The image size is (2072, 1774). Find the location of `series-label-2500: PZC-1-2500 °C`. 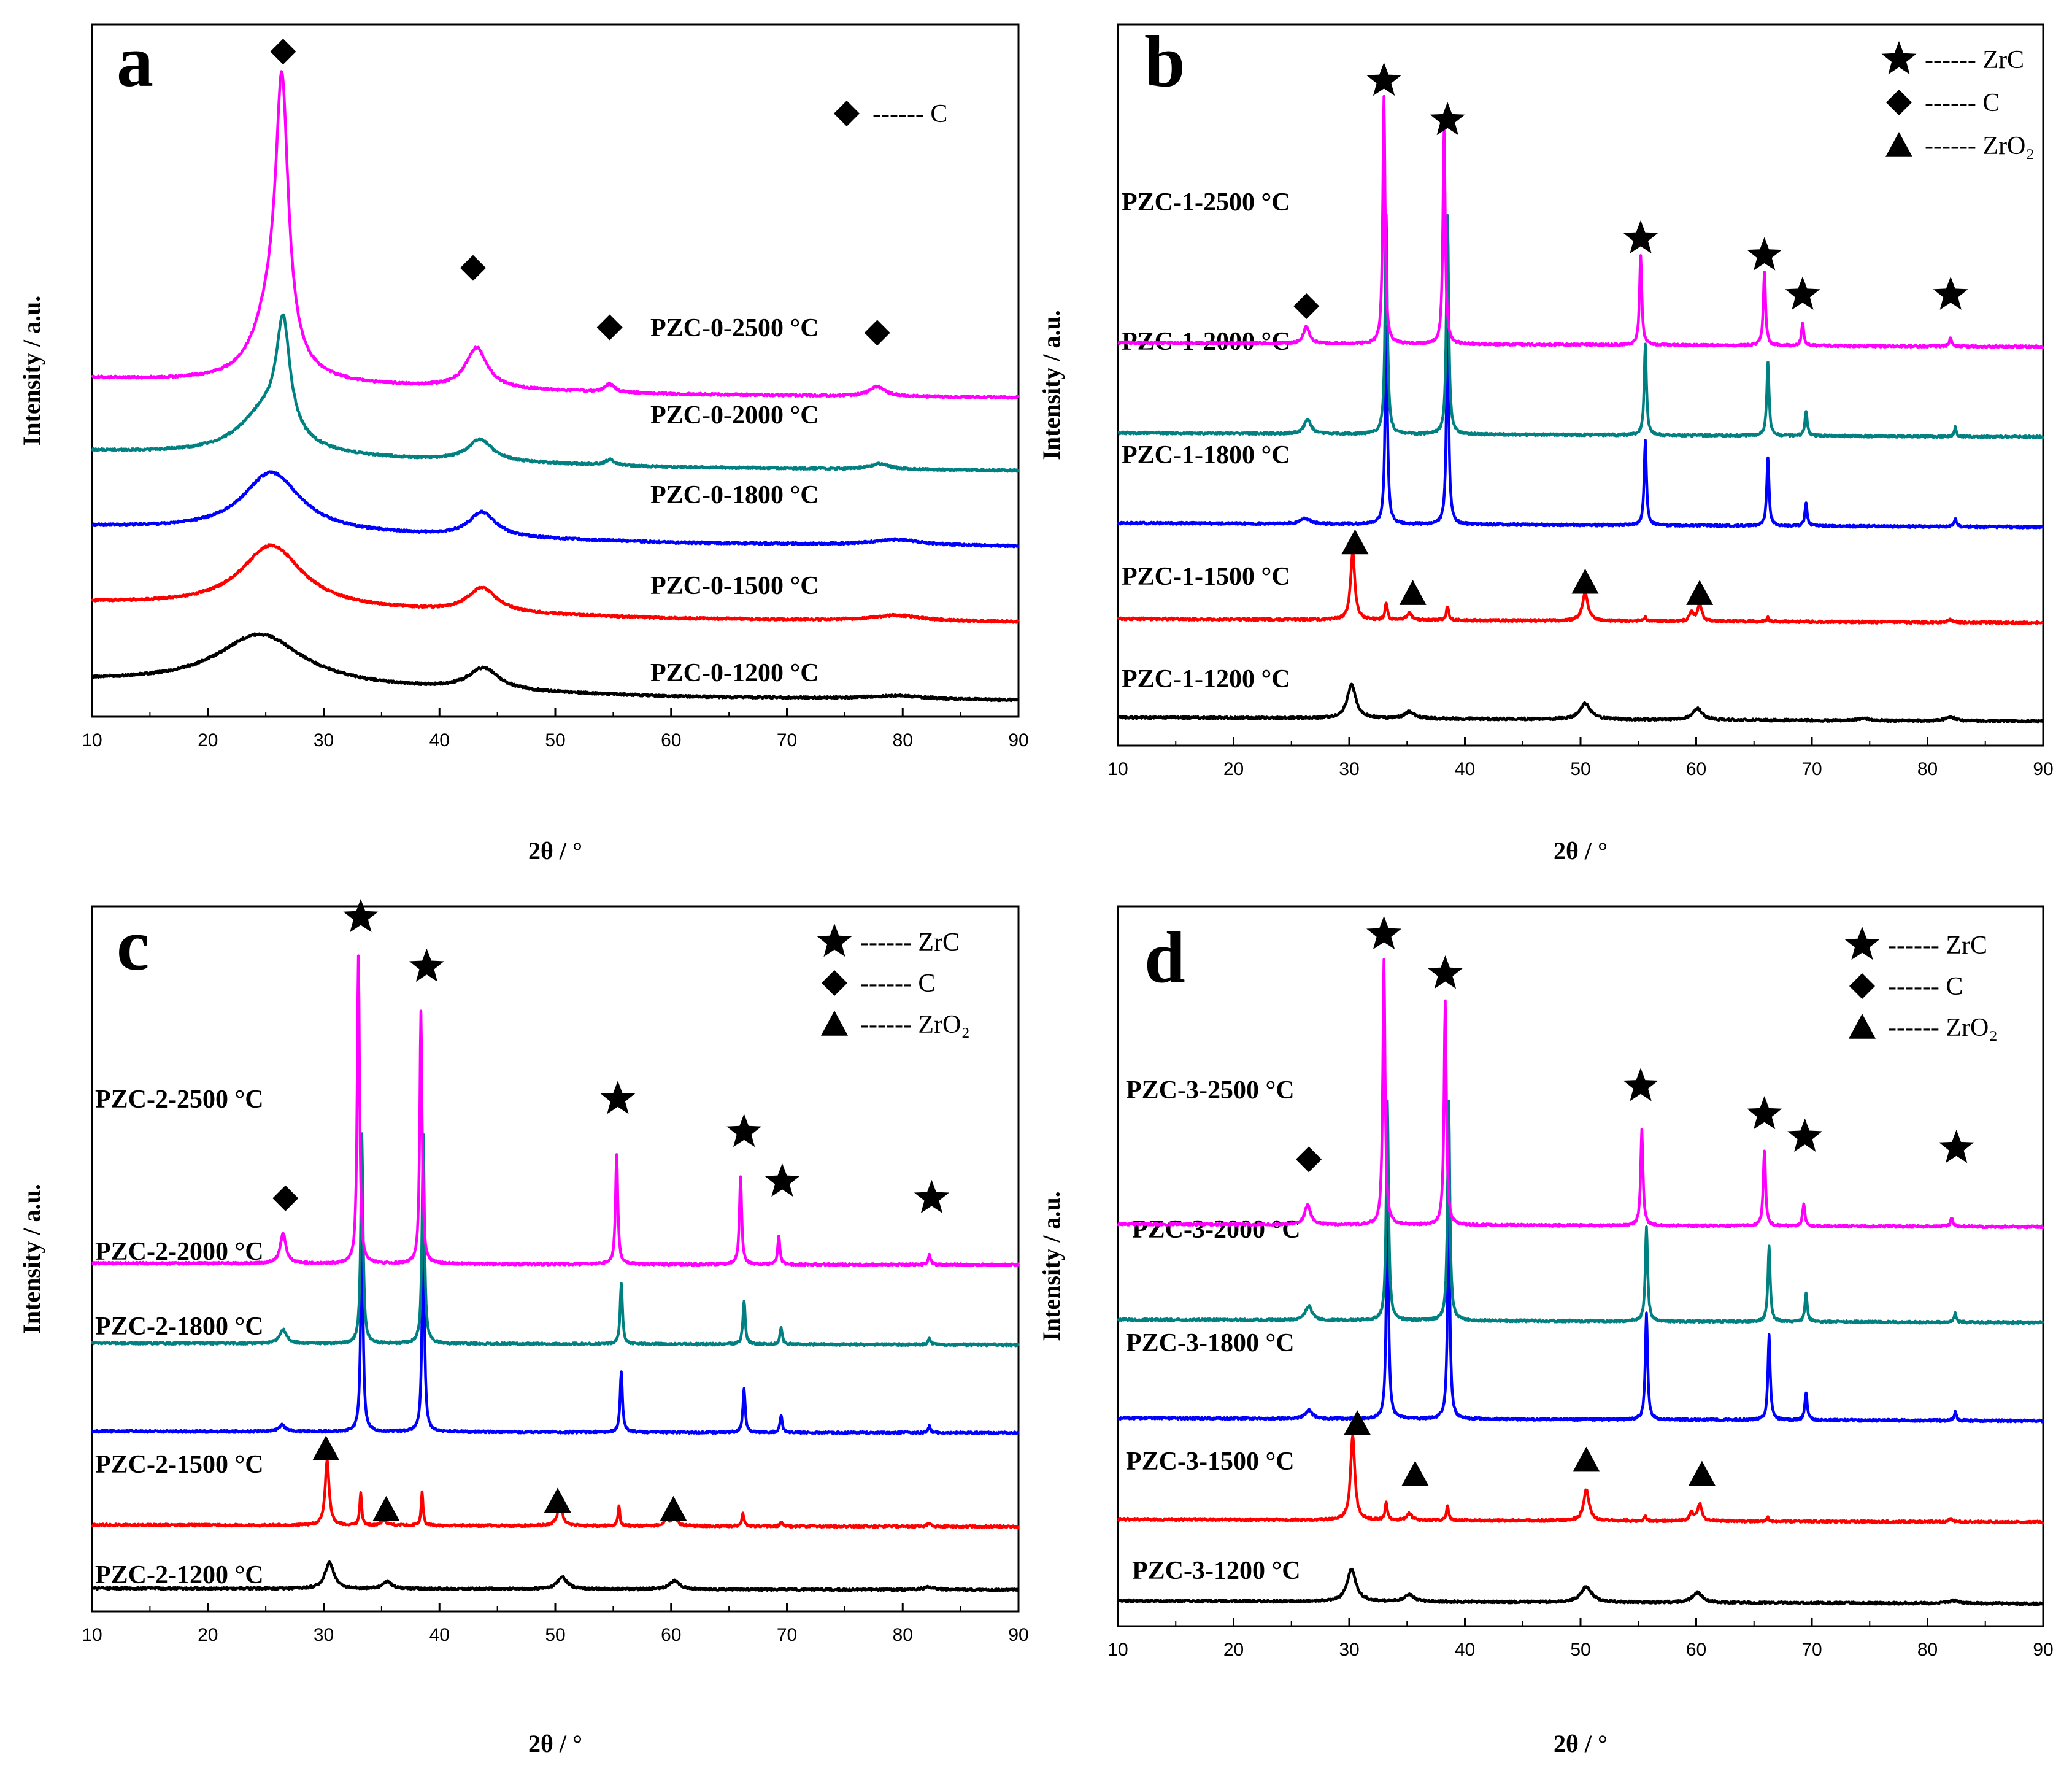

series-label-2500: PZC-1-2500 °C is located at coordinates (1206, 202).